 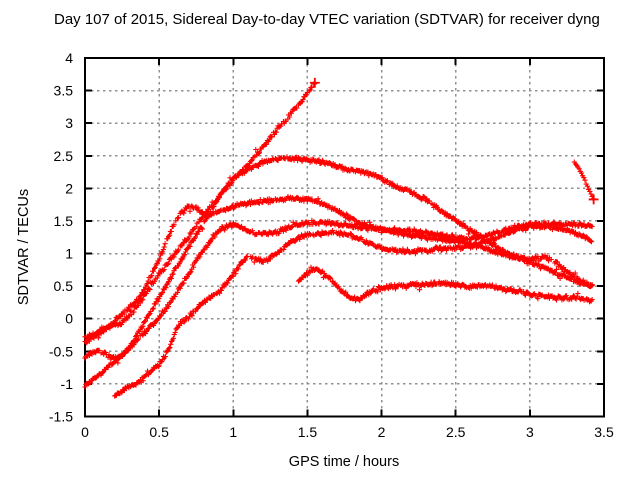 What do you see at coordinates (585, 182) in the screenshot?
I see `series-arc7-short-late` at bounding box center [585, 182].